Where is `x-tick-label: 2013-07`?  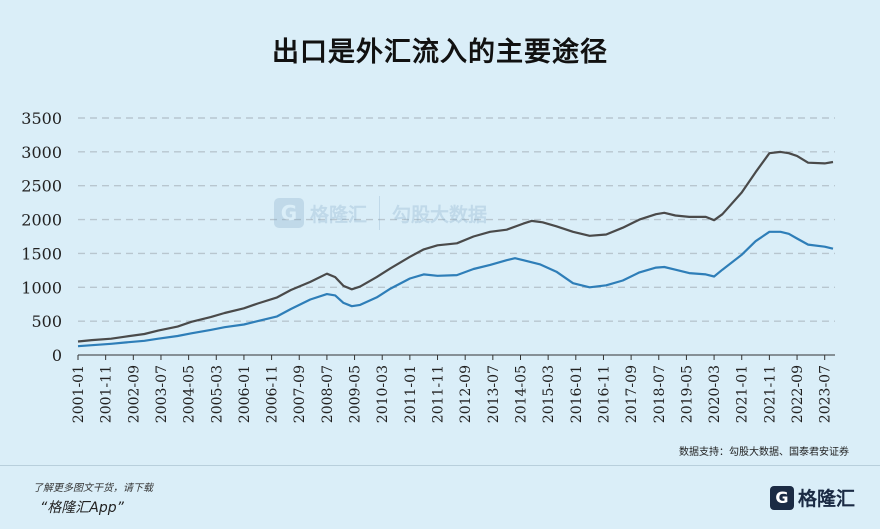
x-tick-label: 2013-07 is located at coordinates (494, 394).